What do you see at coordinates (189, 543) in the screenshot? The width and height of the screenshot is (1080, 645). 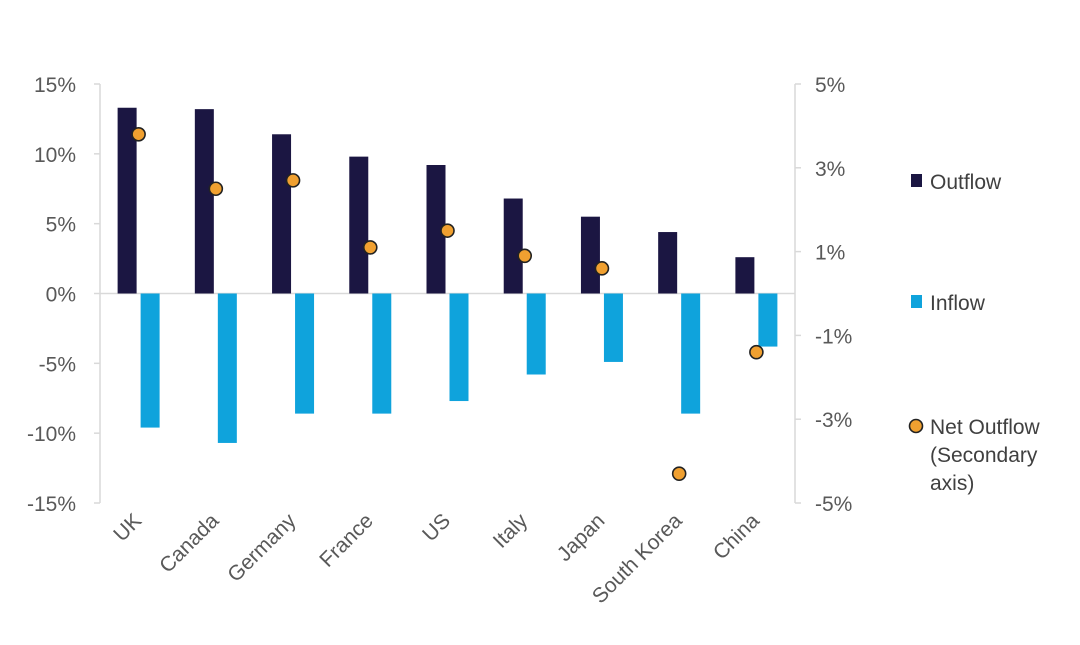 I see `category-label: Canada` at bounding box center [189, 543].